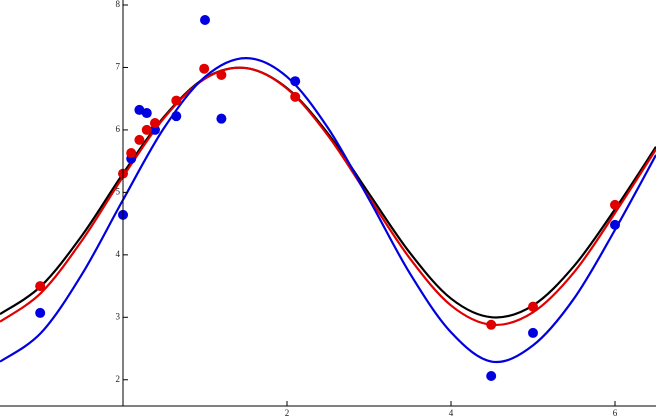 The width and height of the screenshot is (656, 419). I want to click on y-tick-label: 4, so click(118, 254).